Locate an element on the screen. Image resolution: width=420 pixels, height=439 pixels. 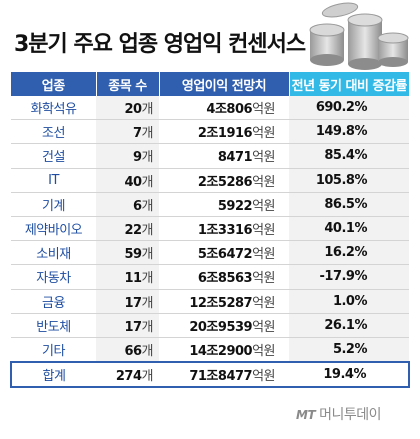
growth-value: 105.8% is located at coordinates (341, 180).